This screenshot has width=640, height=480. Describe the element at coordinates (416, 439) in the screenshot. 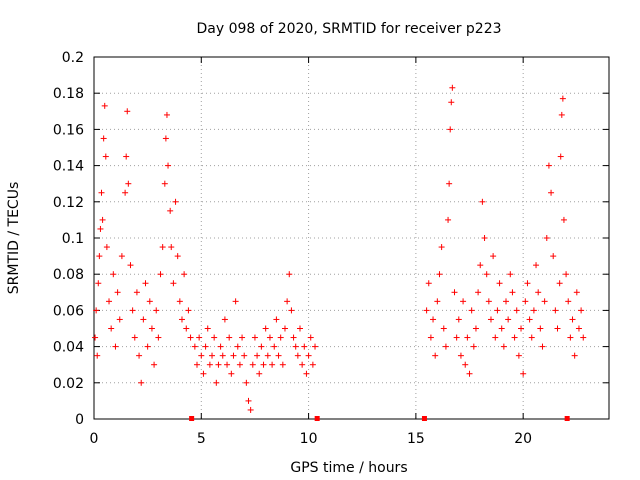

I see `x-tick-label: 15` at that location.